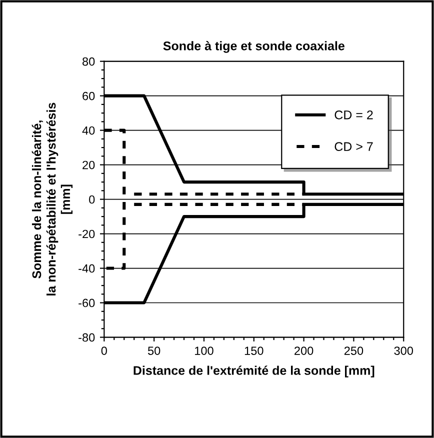 The width and height of the screenshot is (434, 438). What do you see at coordinates (354, 350) in the screenshot?
I see `x-tick-label: 250` at bounding box center [354, 350].